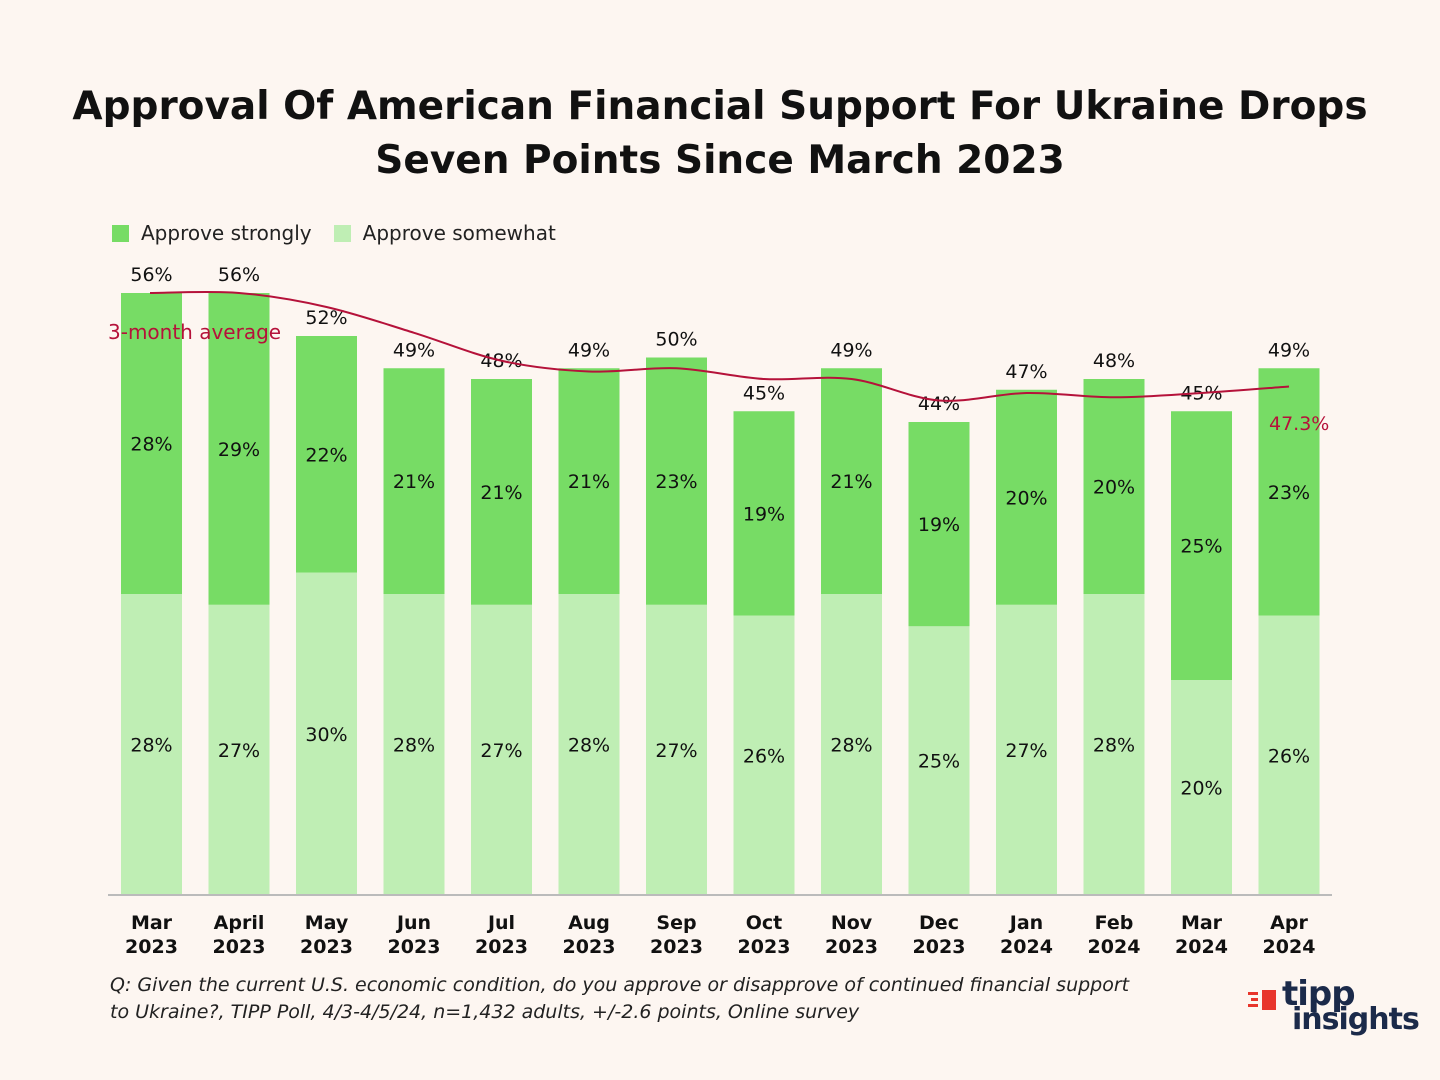  I want to click on x-tick-label-month-4: Jul, so click(500, 923).